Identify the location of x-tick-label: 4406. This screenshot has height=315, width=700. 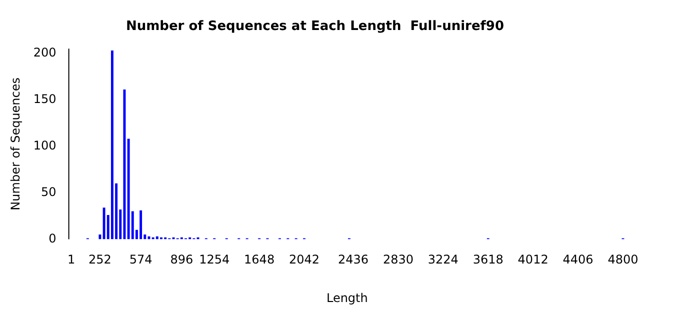
(578, 259).